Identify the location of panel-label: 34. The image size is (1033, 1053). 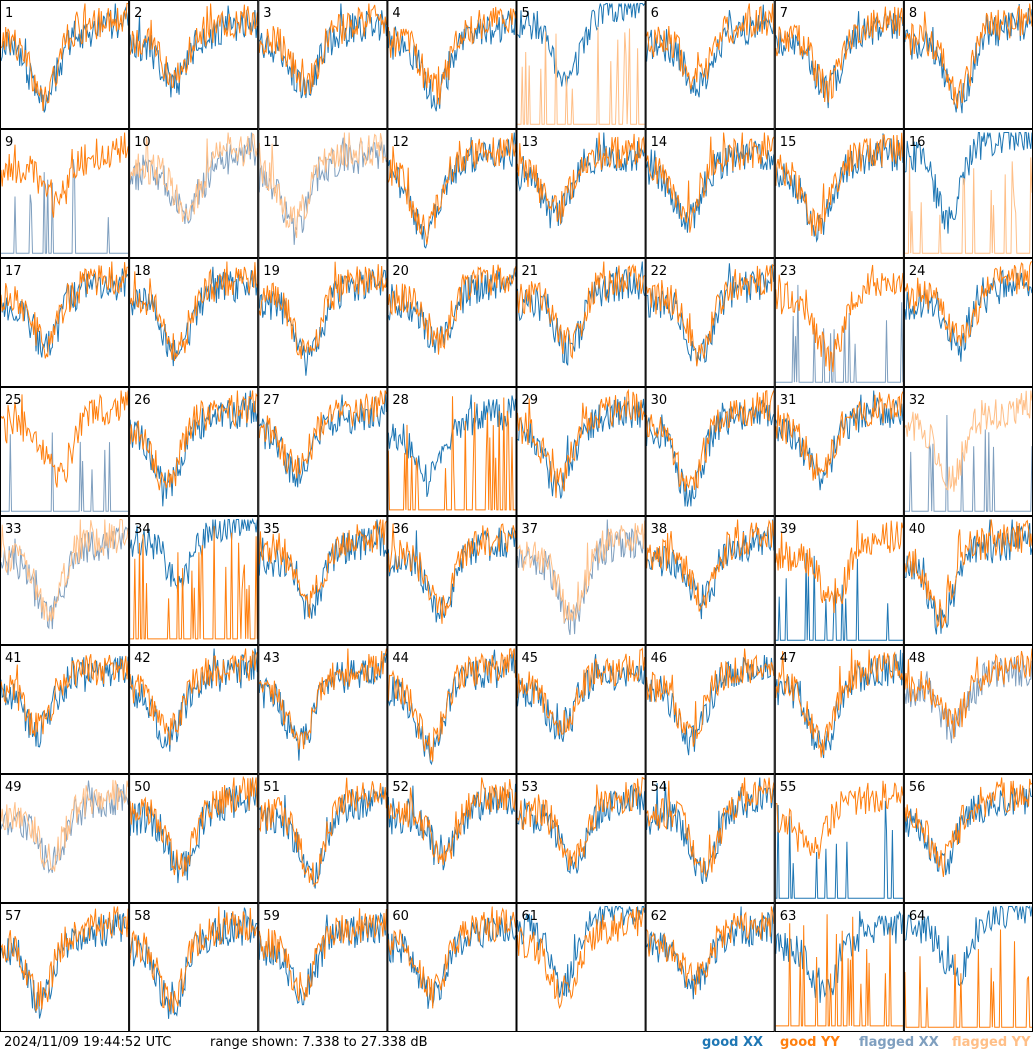
(142, 529).